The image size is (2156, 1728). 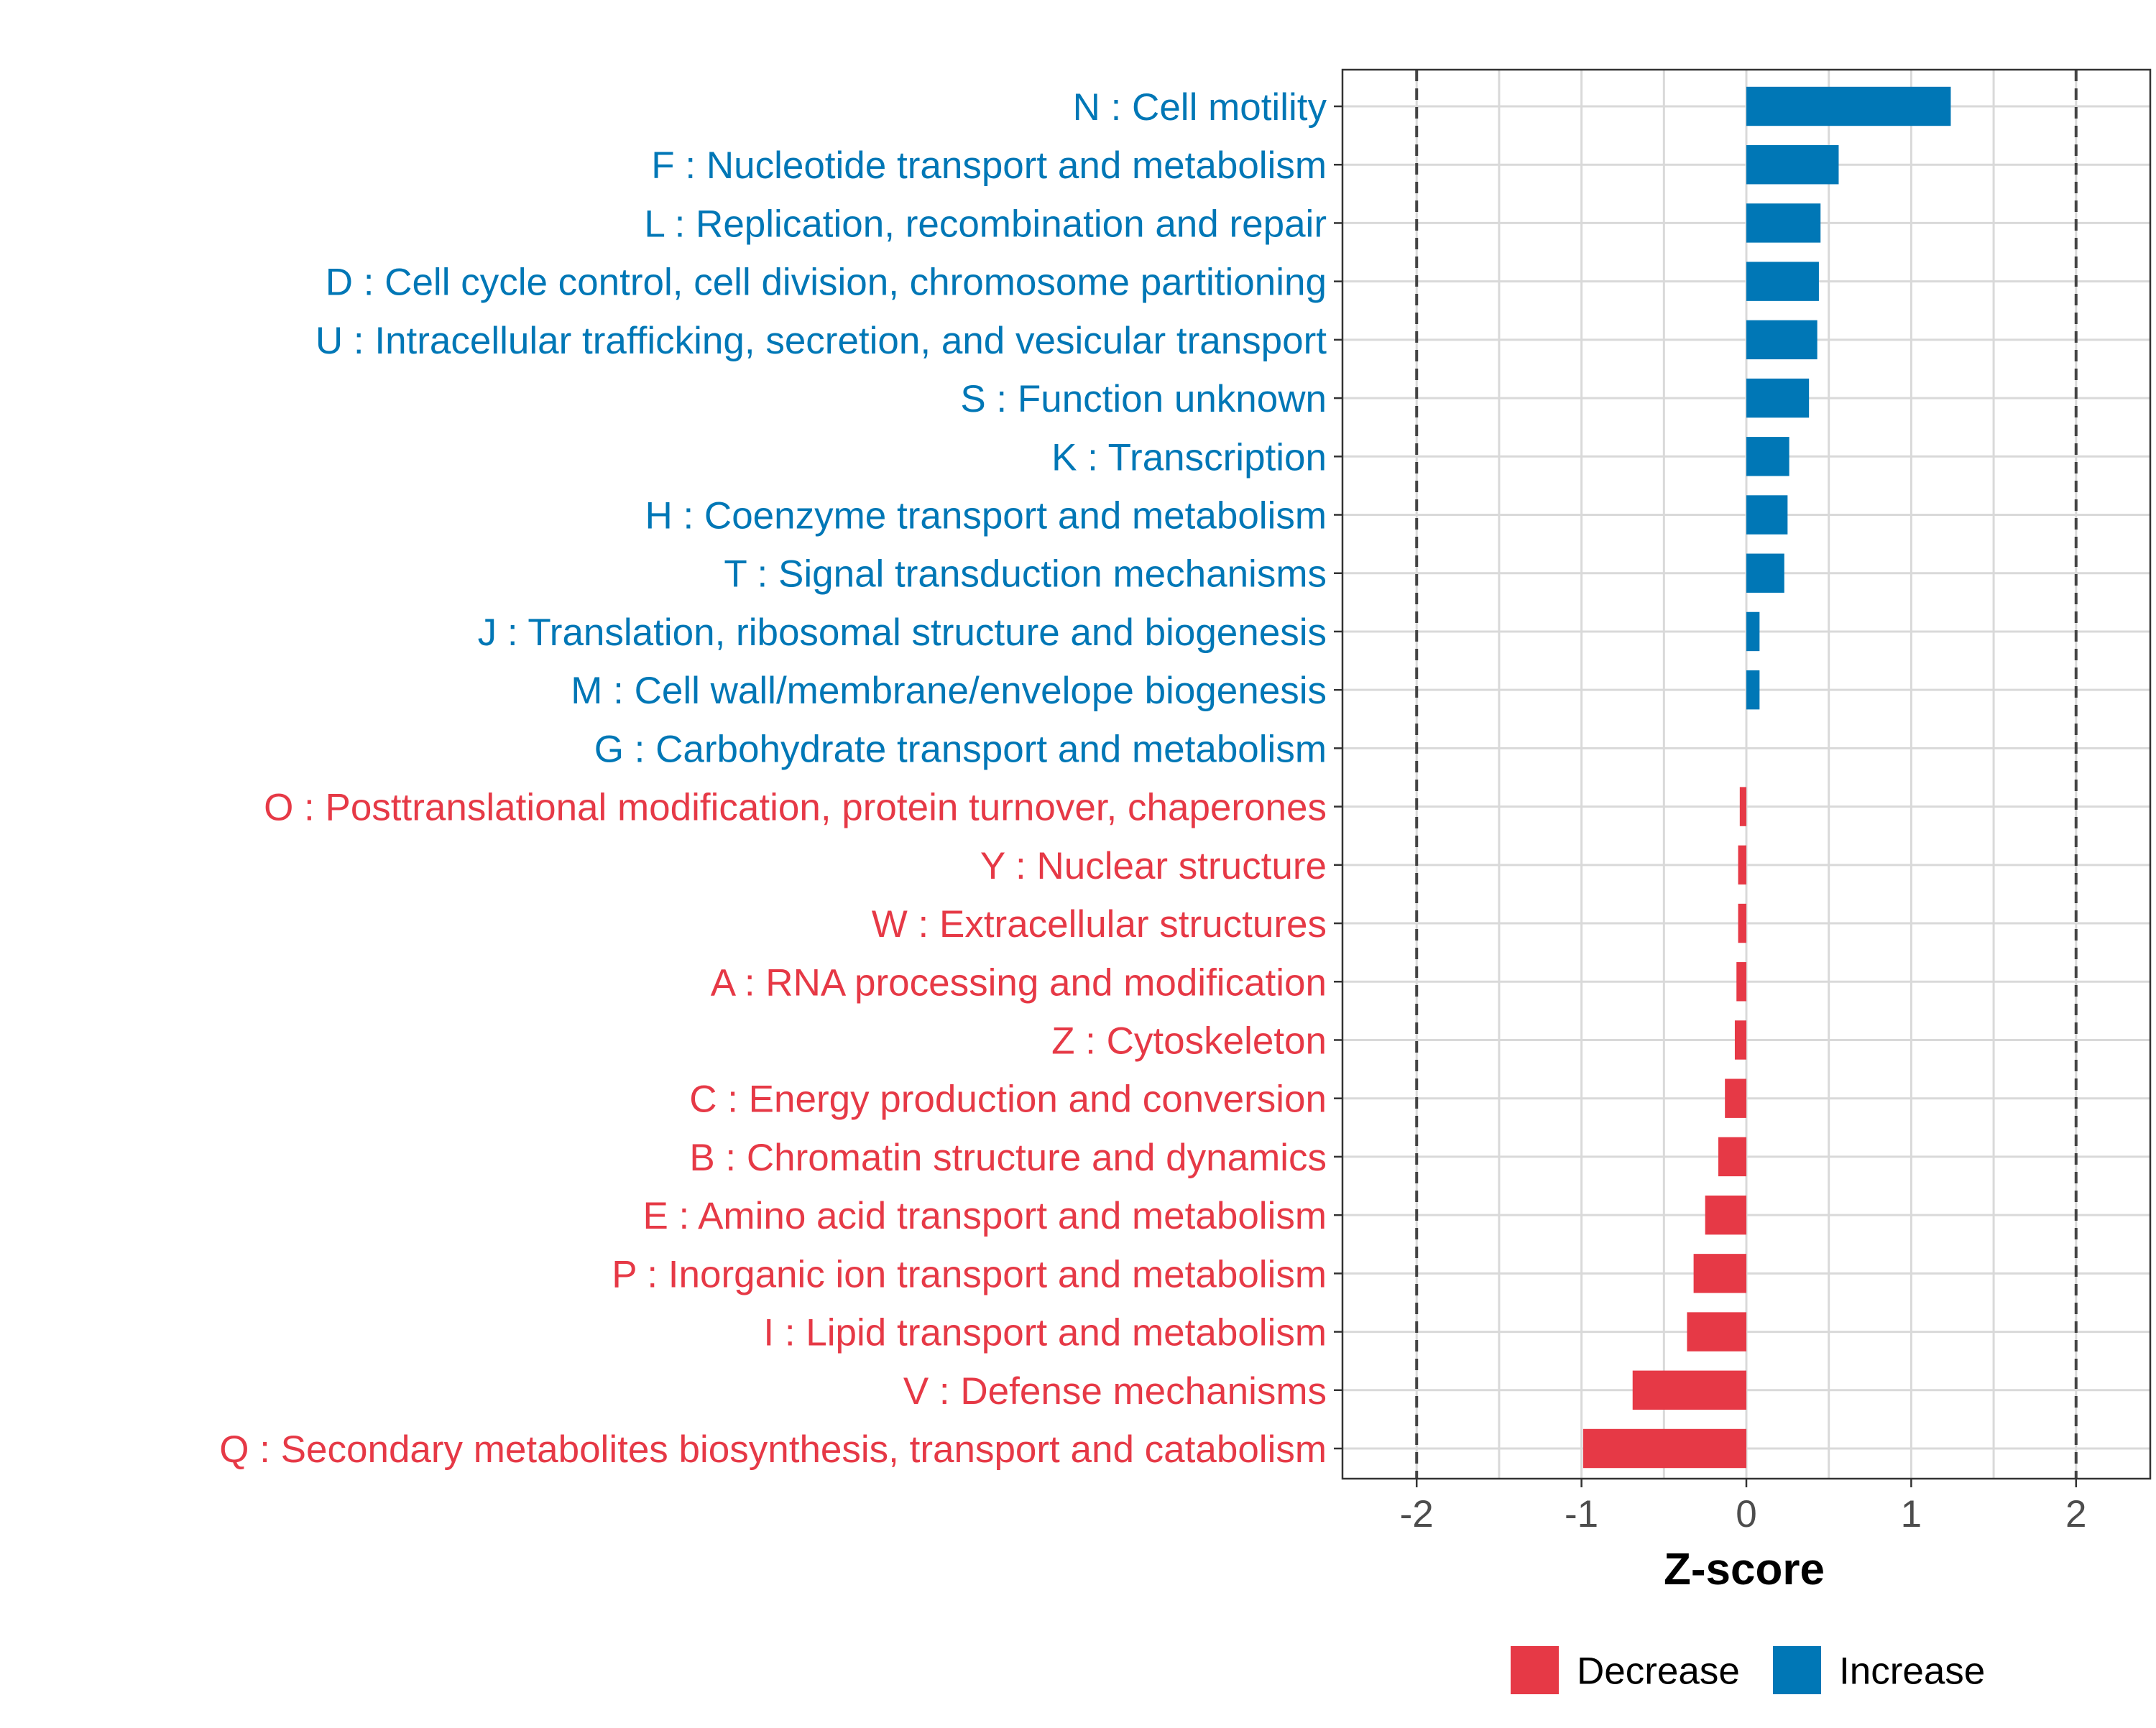 What do you see at coordinates (1658, 1672) in the screenshot?
I see `legend-label: Decrease` at bounding box center [1658, 1672].